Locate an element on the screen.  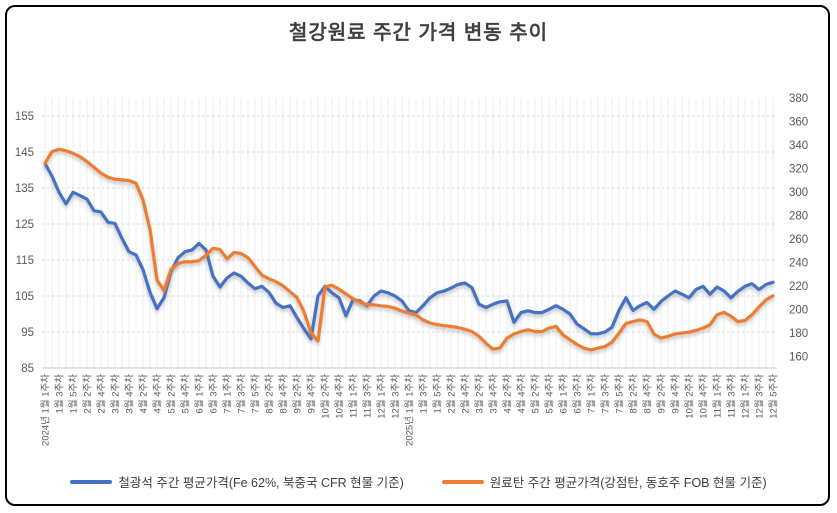
svg-text: 220 is located at coordinates (798, 287).